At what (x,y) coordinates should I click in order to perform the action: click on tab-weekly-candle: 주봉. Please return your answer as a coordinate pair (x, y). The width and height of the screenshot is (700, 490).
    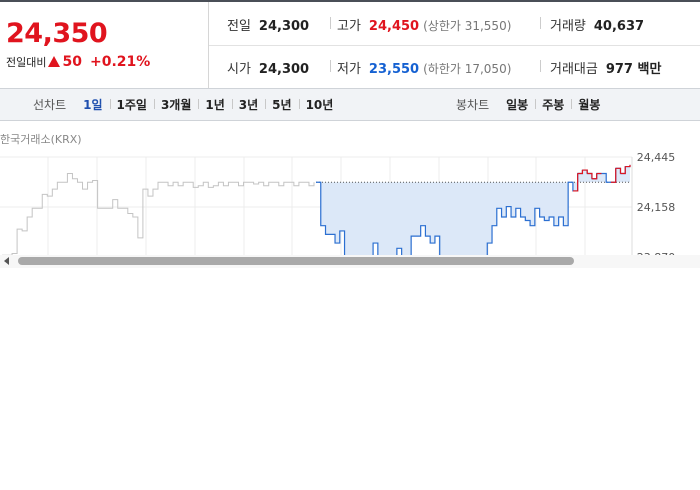
    Looking at the image, I should click on (553, 104).